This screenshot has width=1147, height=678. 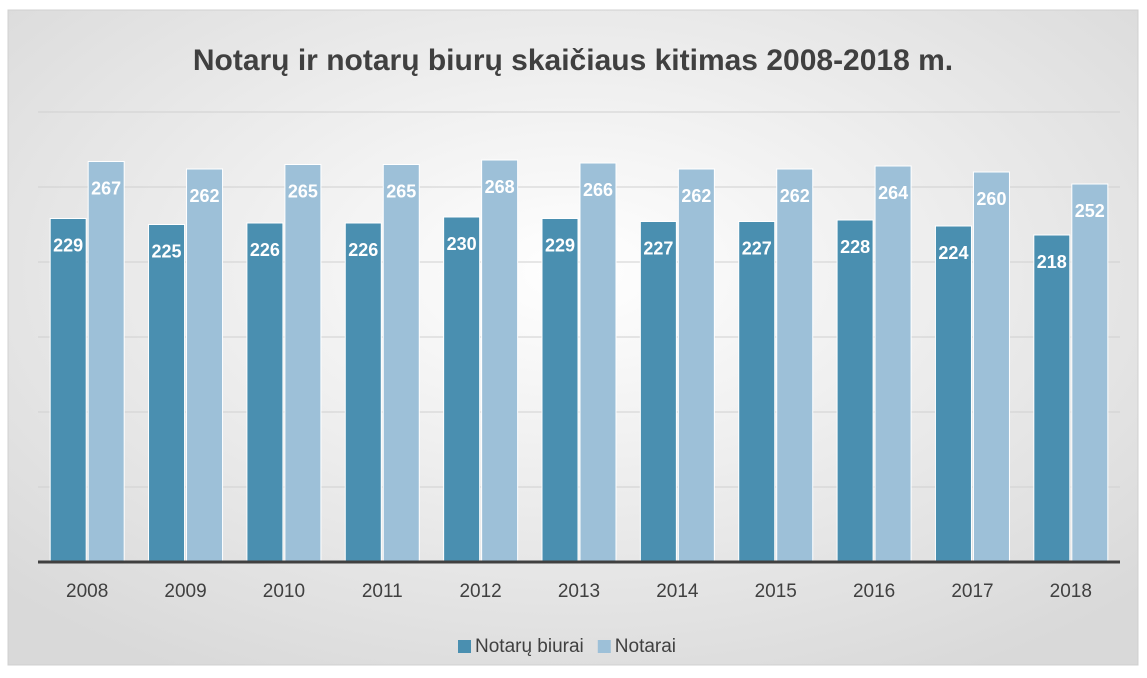 I want to click on x-tick-label: 2018, so click(x=1071, y=591).